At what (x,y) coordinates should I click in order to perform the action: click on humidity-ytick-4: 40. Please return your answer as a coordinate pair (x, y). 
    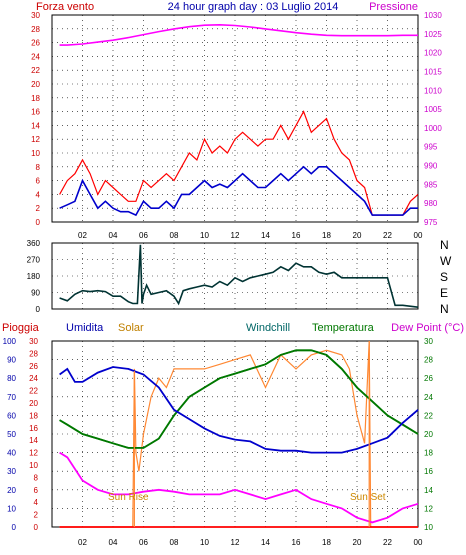
    Looking at the image, I should click on (11, 453).